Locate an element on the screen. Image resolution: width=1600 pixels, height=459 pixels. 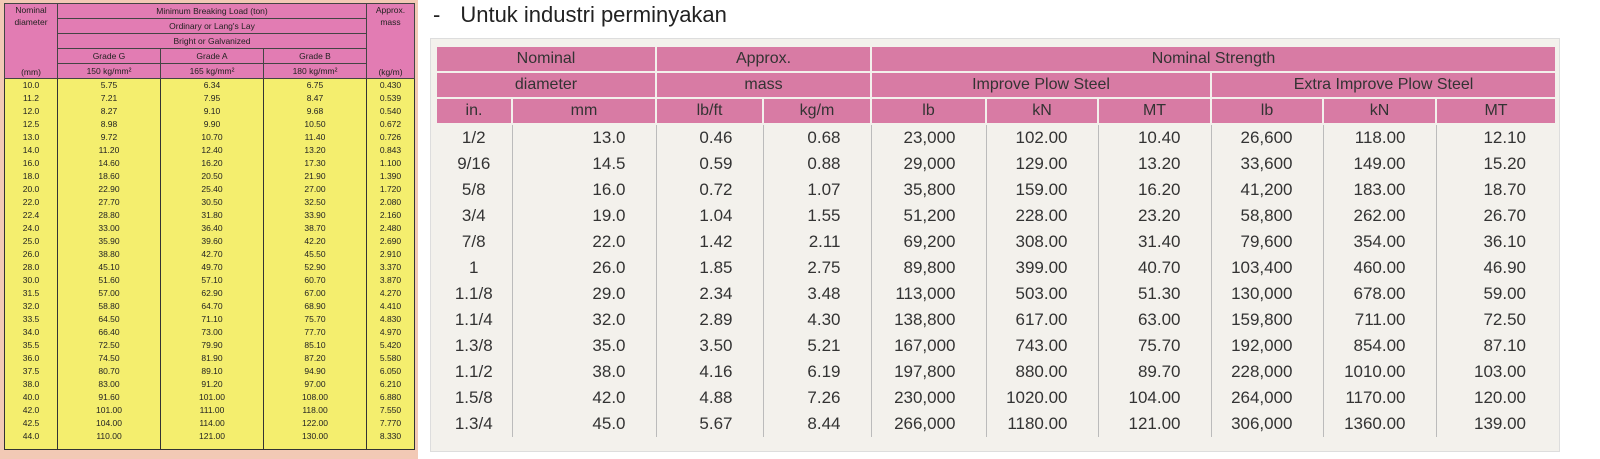
table-cell: 64.70 is located at coordinates (212, 306).